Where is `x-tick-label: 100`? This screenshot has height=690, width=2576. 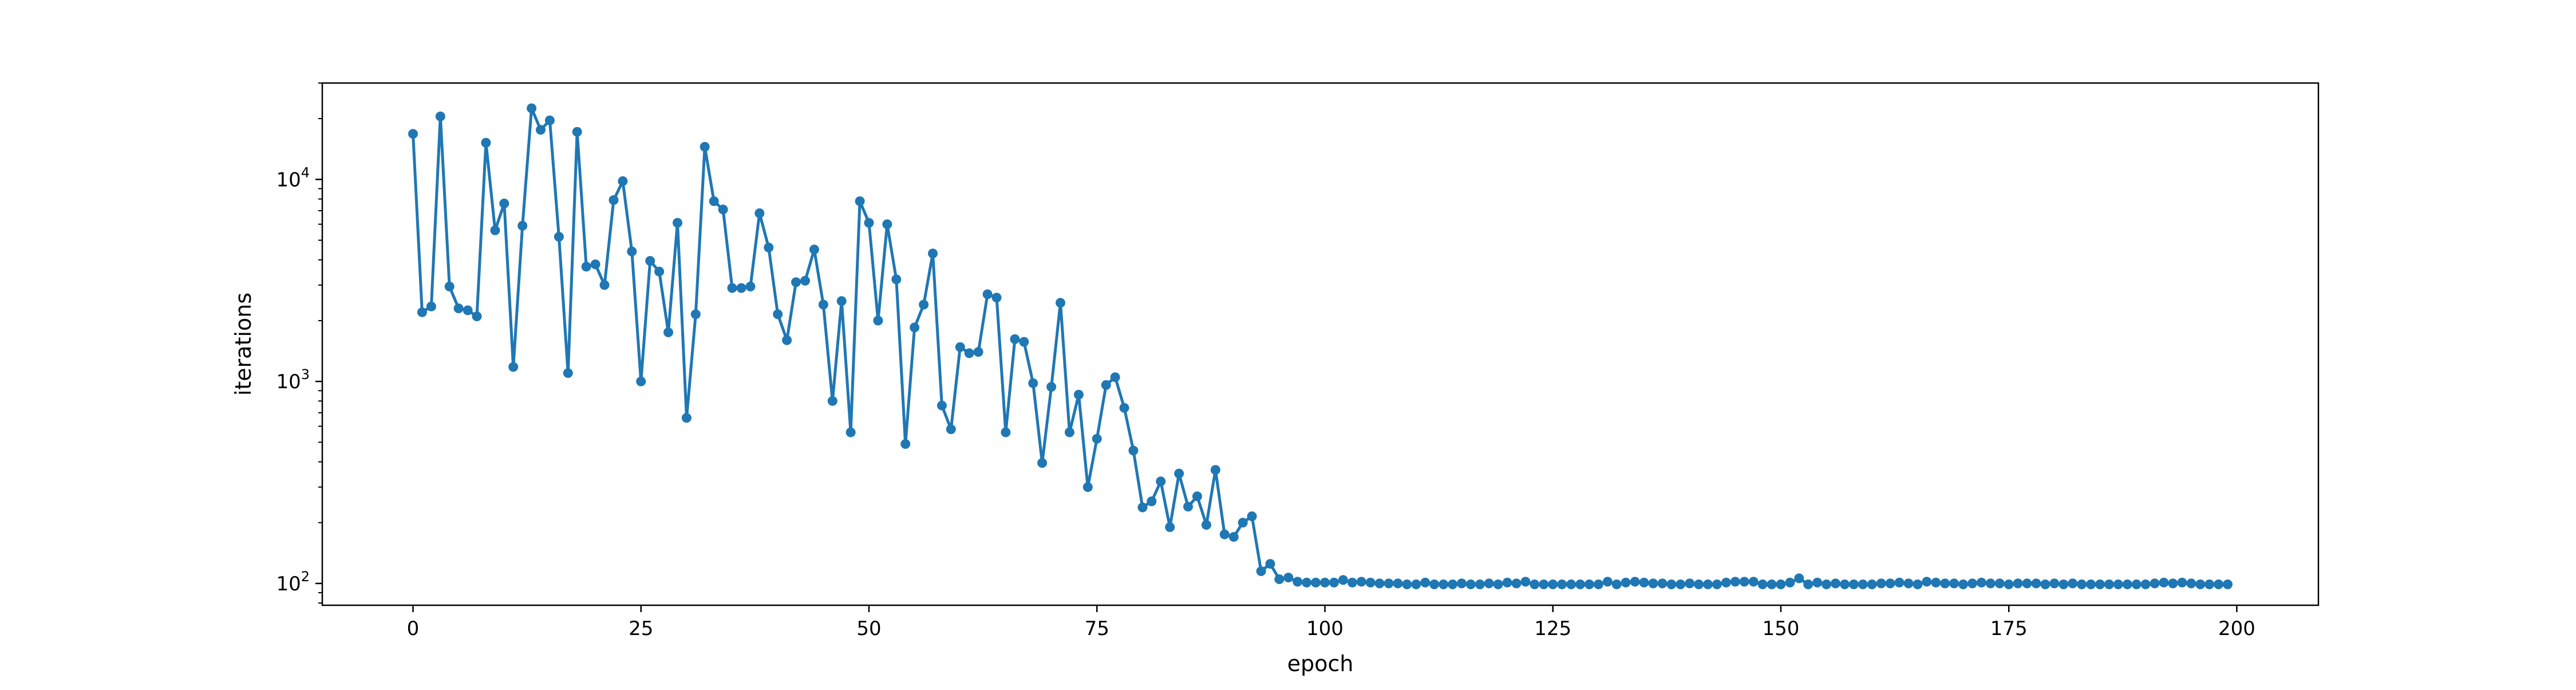
x-tick-label: 100 is located at coordinates (1325, 628).